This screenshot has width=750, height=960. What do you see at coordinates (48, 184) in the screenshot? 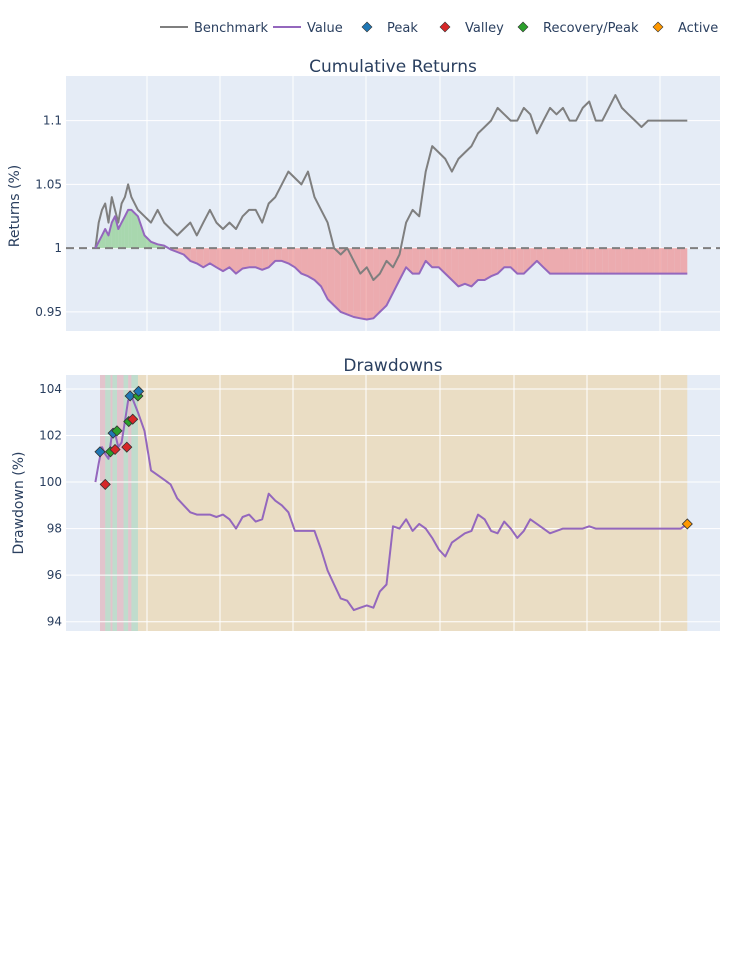
I see `y-tick-label: 1.05` at bounding box center [48, 184].